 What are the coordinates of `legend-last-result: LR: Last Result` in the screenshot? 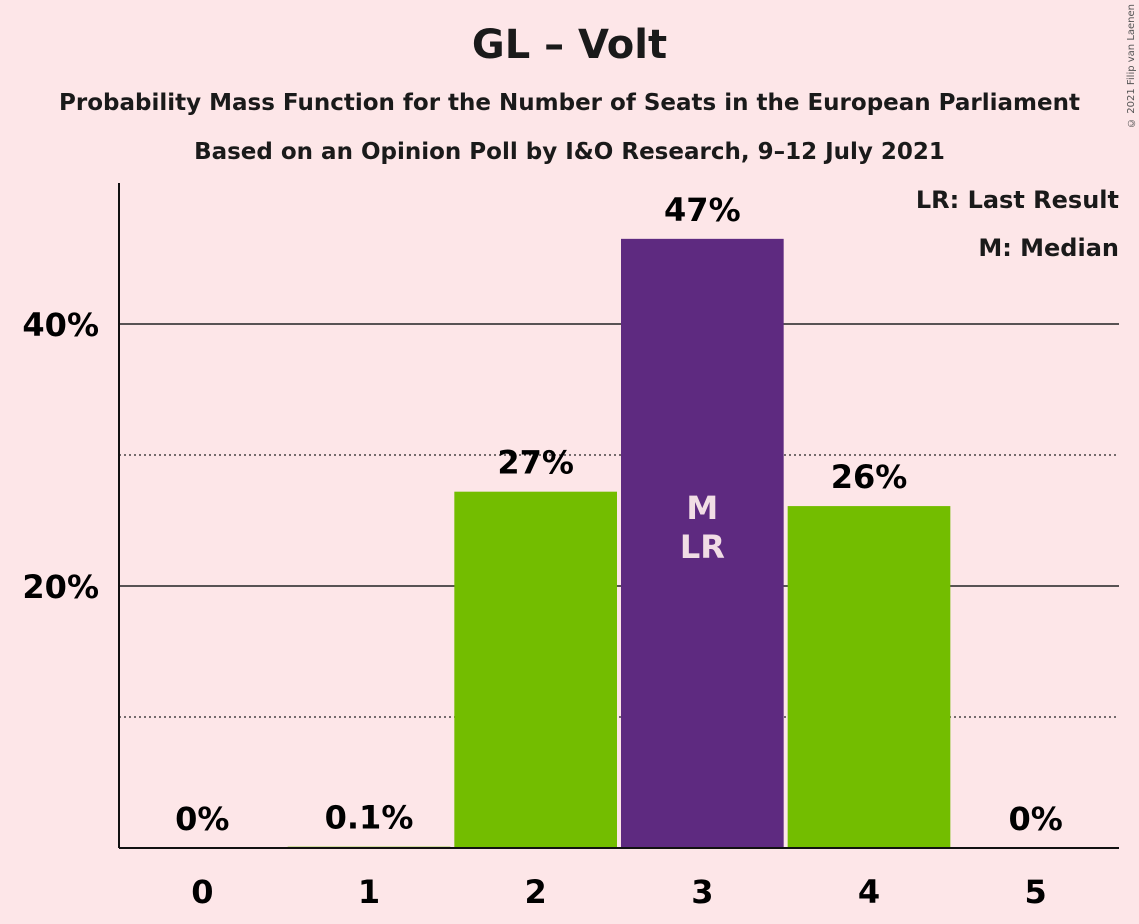 It's located at (1017, 200).